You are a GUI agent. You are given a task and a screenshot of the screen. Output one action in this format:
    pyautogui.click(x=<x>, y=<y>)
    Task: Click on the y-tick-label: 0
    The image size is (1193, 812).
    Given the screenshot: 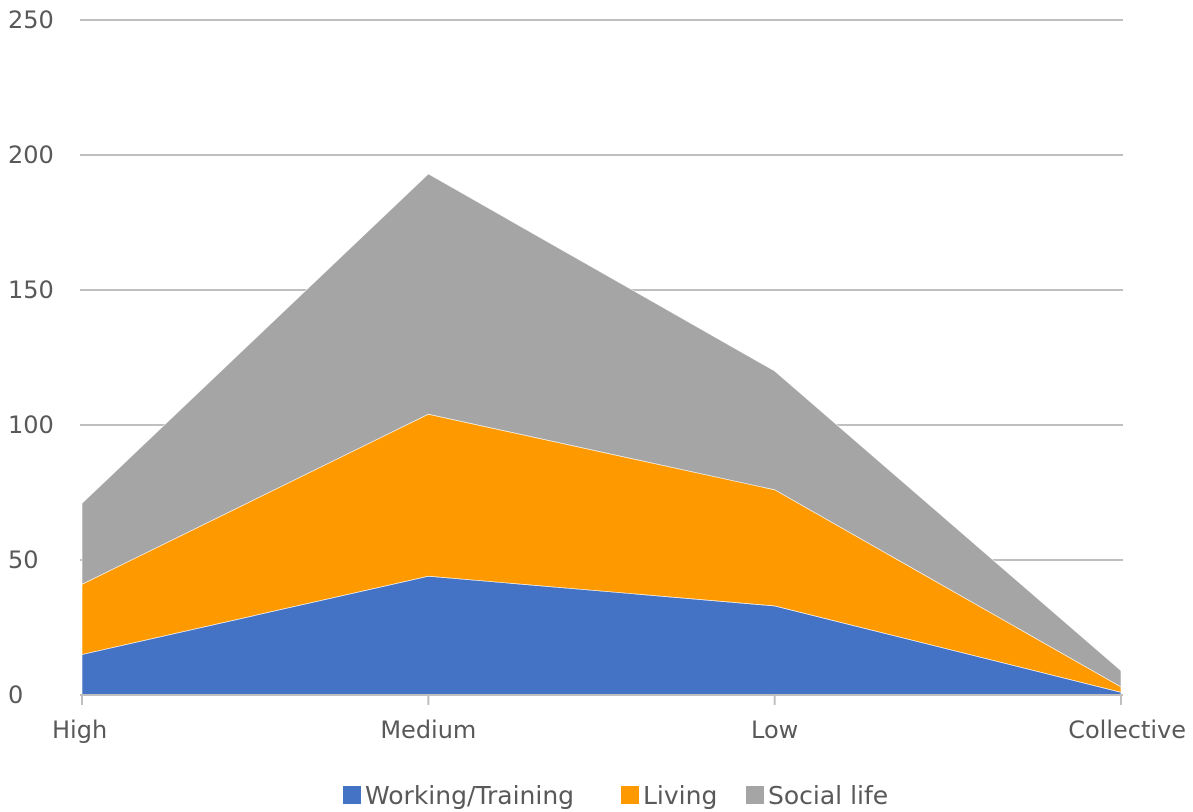 What is the action you would take?
    pyautogui.click(x=15, y=695)
    